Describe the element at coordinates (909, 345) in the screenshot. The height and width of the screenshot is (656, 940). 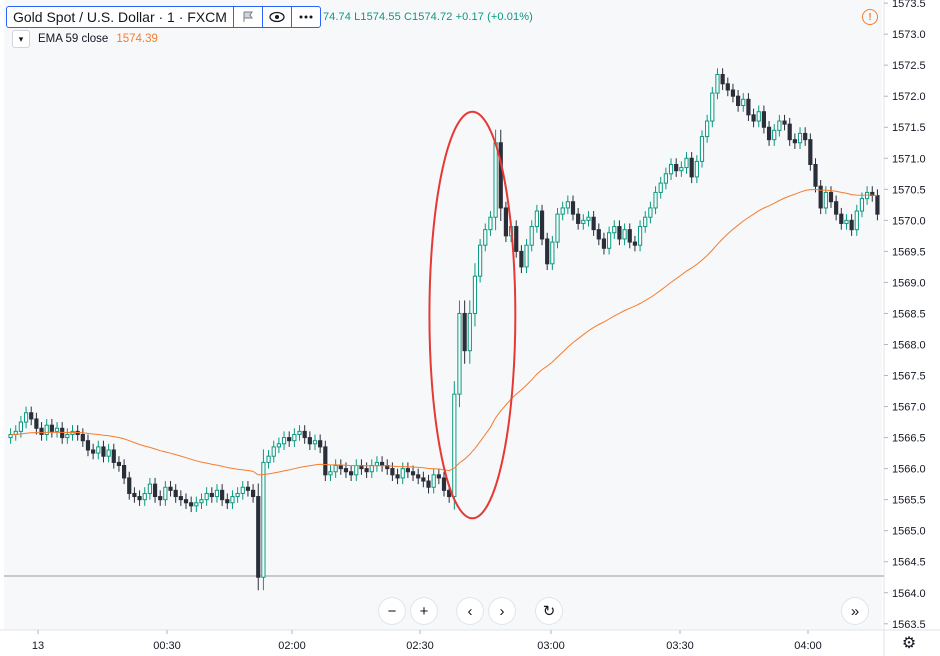
I see `y-tick-label: 1568.0` at that location.